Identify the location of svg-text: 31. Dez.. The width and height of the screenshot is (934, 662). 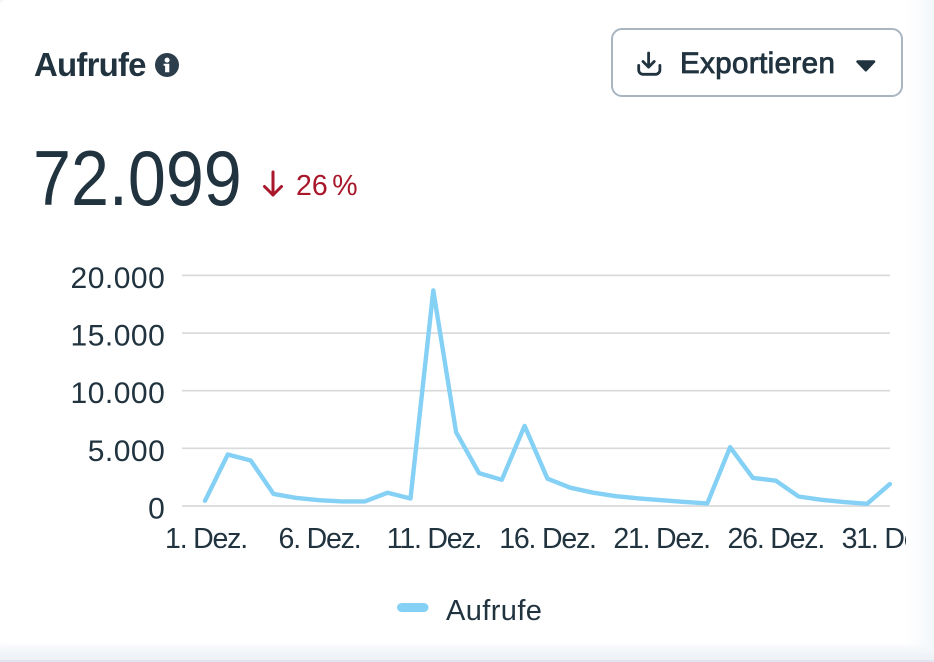
(888, 539).